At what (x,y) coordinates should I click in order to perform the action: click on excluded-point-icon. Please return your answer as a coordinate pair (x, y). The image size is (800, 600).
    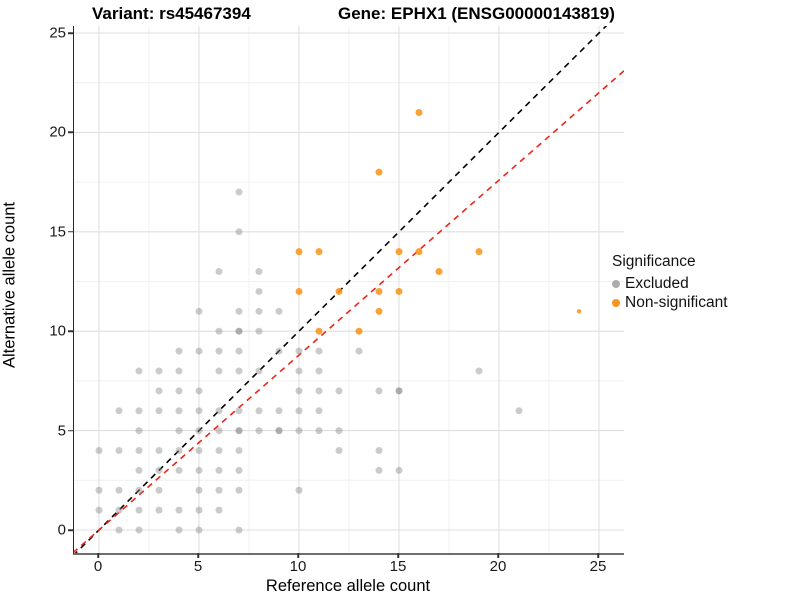
    Looking at the image, I should click on (616, 283).